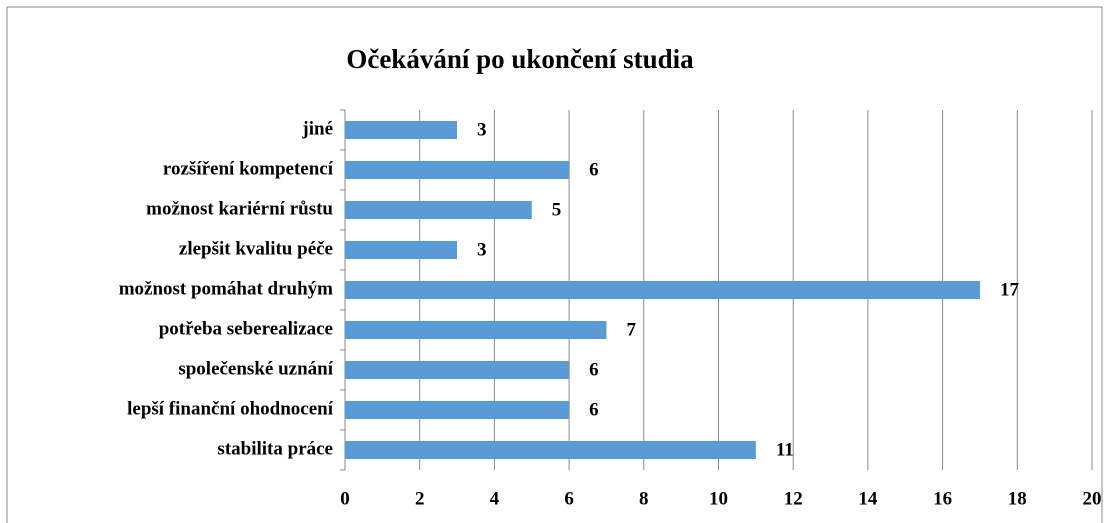 This screenshot has width=1109, height=523. What do you see at coordinates (495, 498) in the screenshot?
I see `x-tick-label: 4` at bounding box center [495, 498].